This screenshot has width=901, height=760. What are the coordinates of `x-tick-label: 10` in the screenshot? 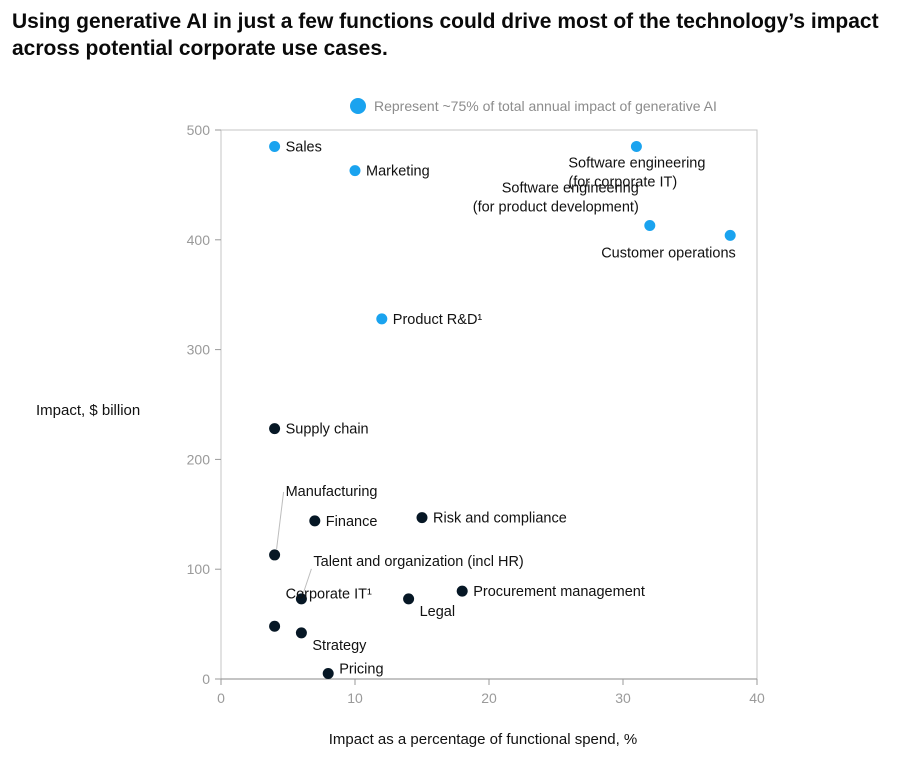 It's located at (355, 698).